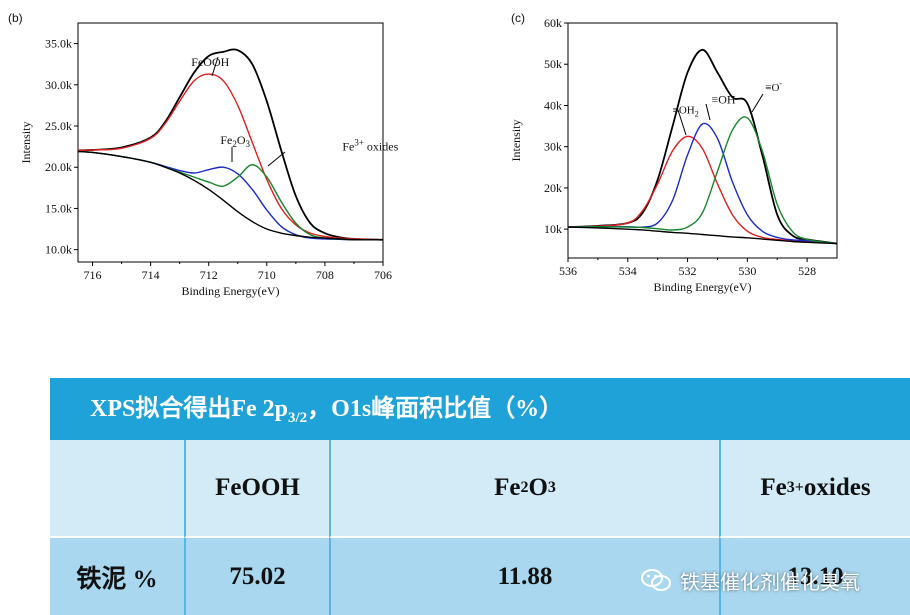 This screenshot has height=615, width=910. I want to click on y-tick-label: 10.0k, so click(58, 250).